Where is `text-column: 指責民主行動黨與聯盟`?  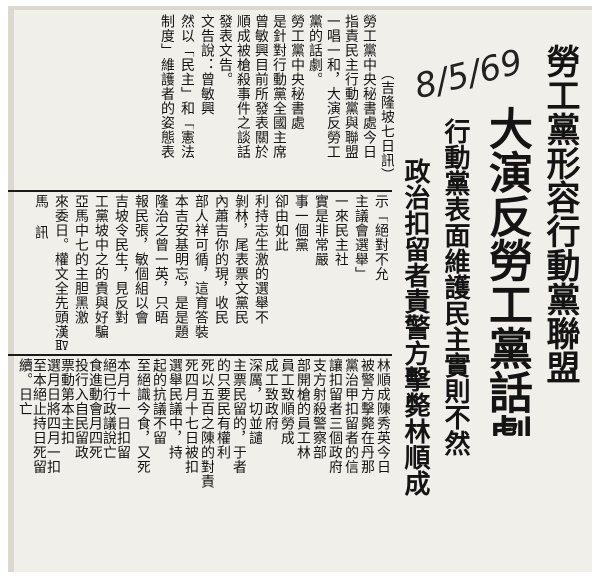
text-column: 指責民主行動黨與聯盟 is located at coordinates (350, 86).